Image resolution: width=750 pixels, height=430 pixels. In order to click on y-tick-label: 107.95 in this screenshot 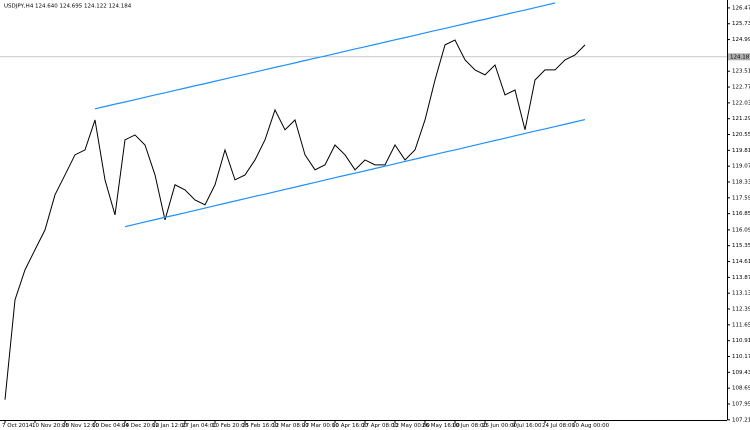, I will do `click(741, 404)`.